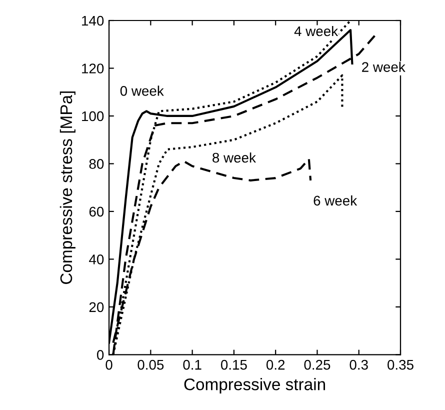 Image resolution: width=445 pixels, height=410 pixels. What do you see at coordinates (316, 31) in the screenshot?
I see `annotation: 4 week` at bounding box center [316, 31].